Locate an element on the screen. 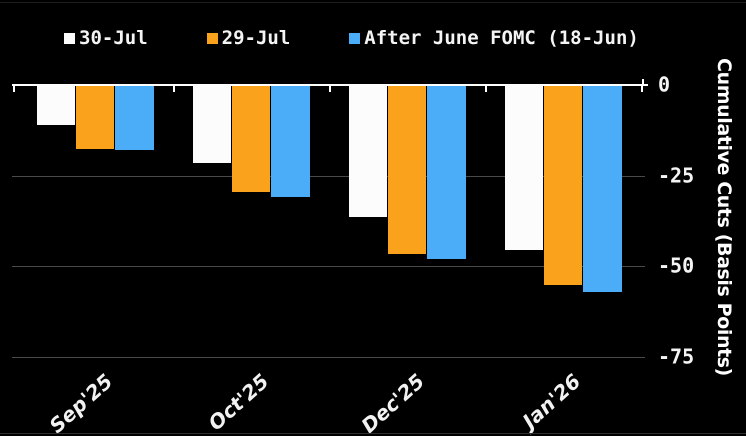  zero-axis-line is located at coordinates (330, 85).